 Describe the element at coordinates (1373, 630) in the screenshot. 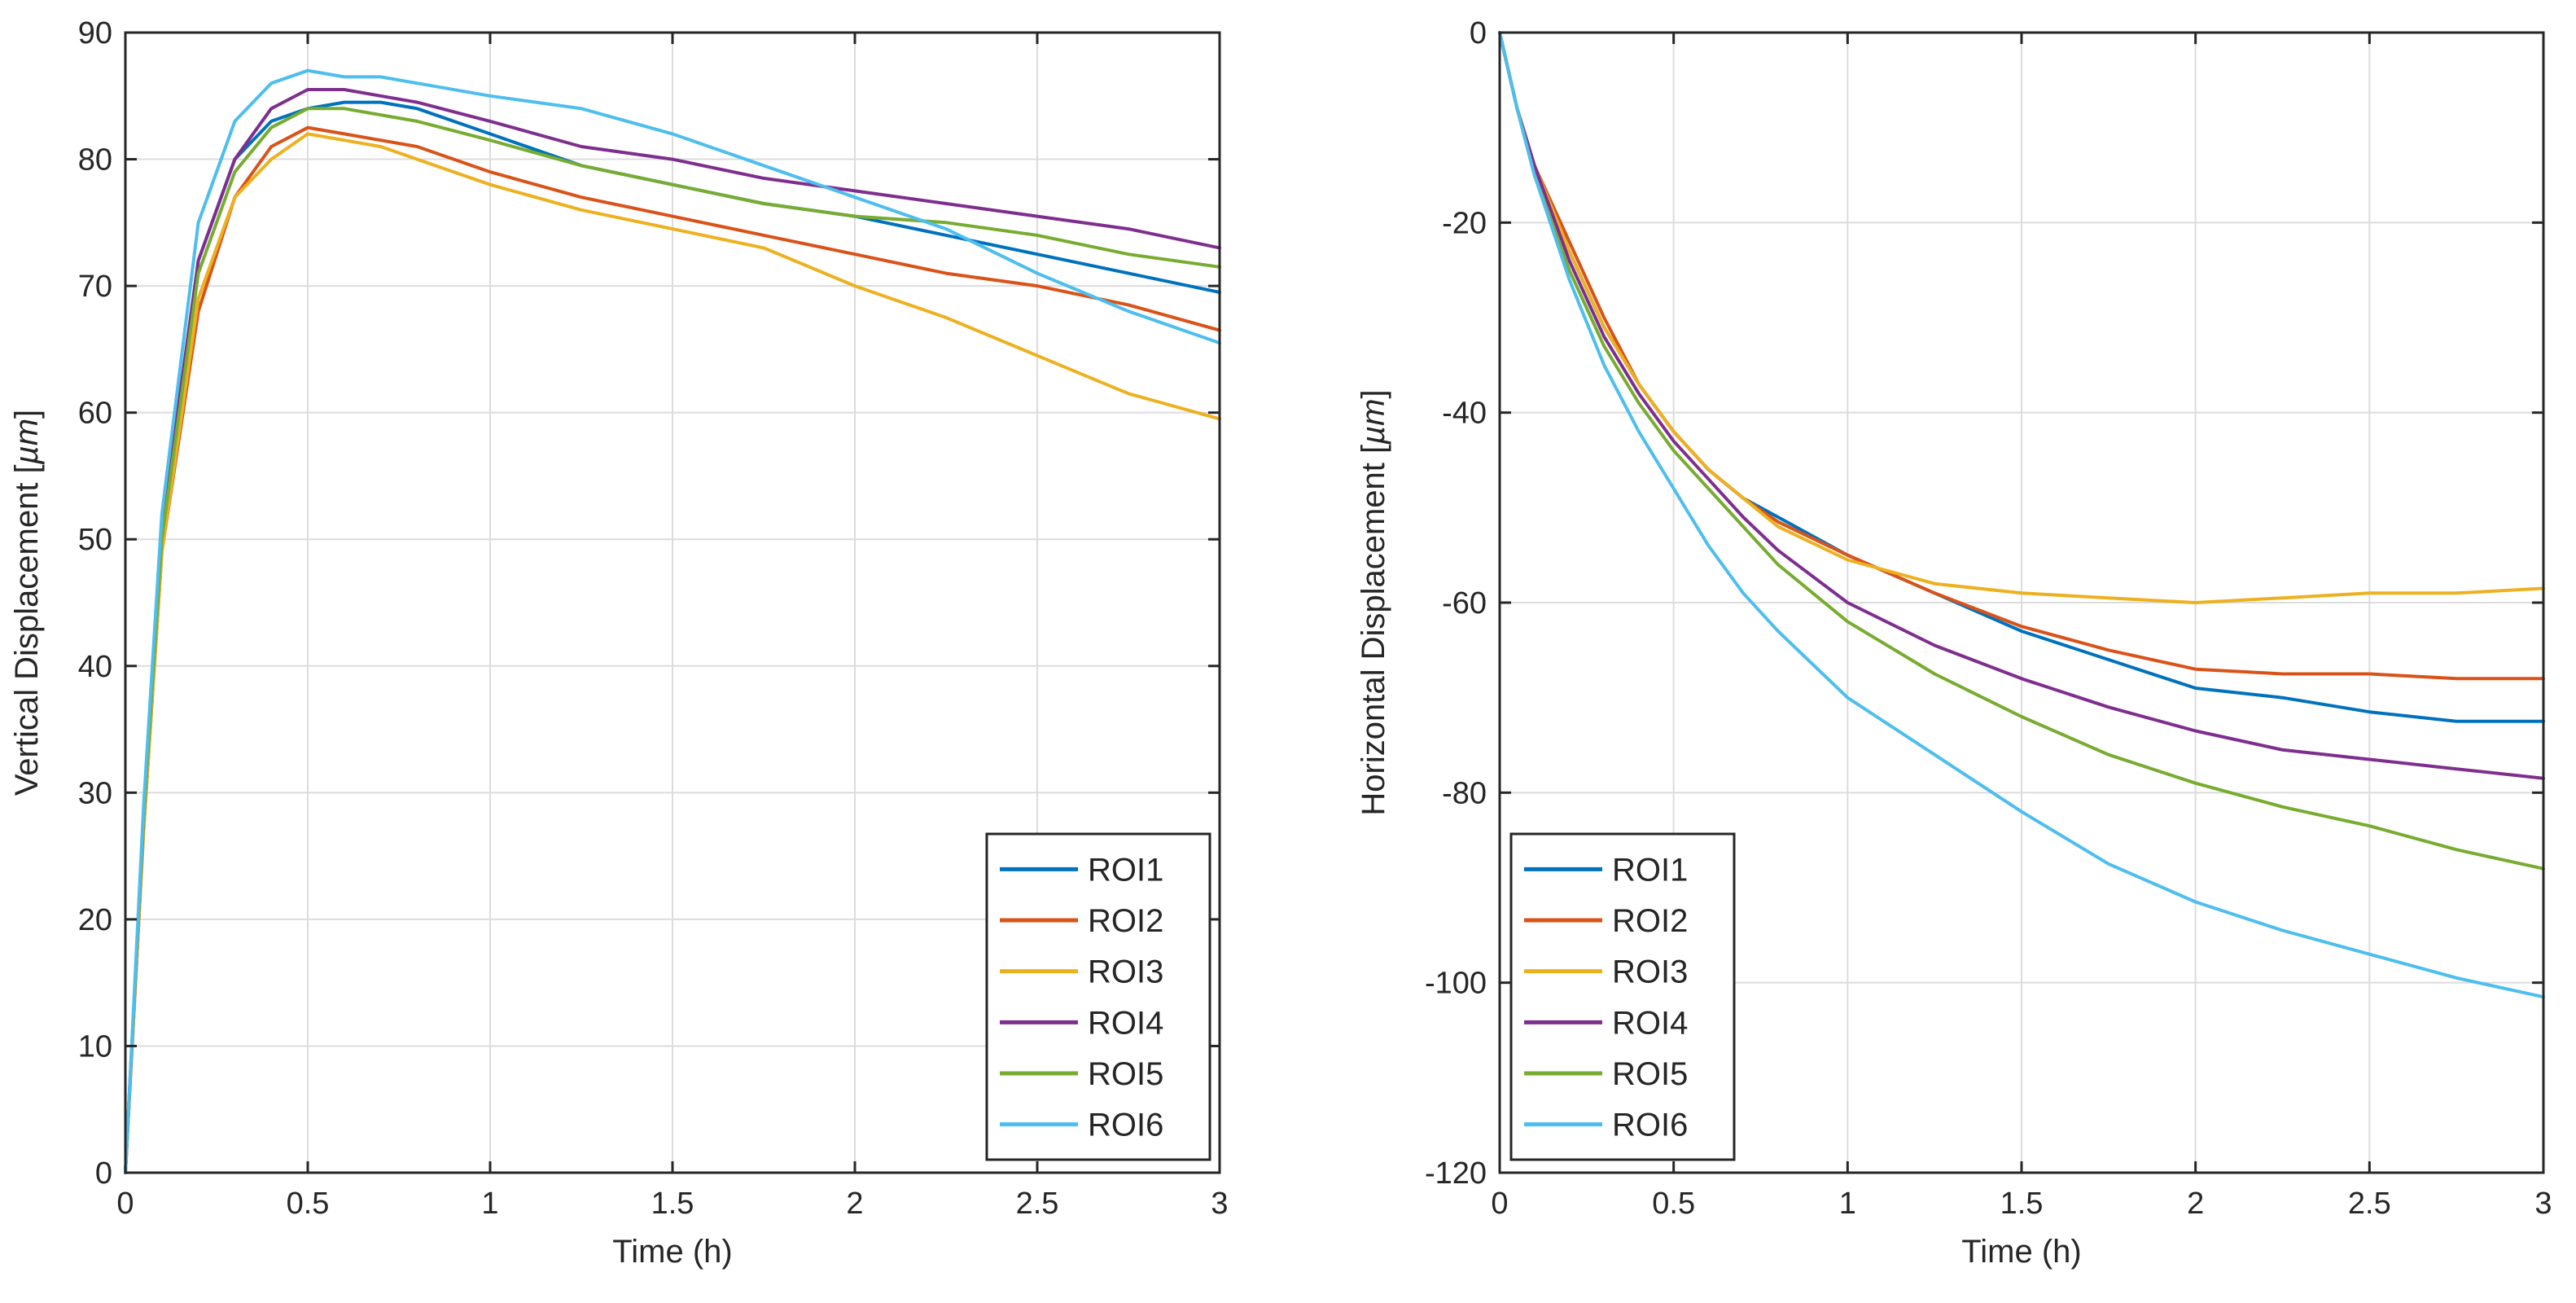

I see `y-axis-label-text: Horizontal Displacement [` at that location.